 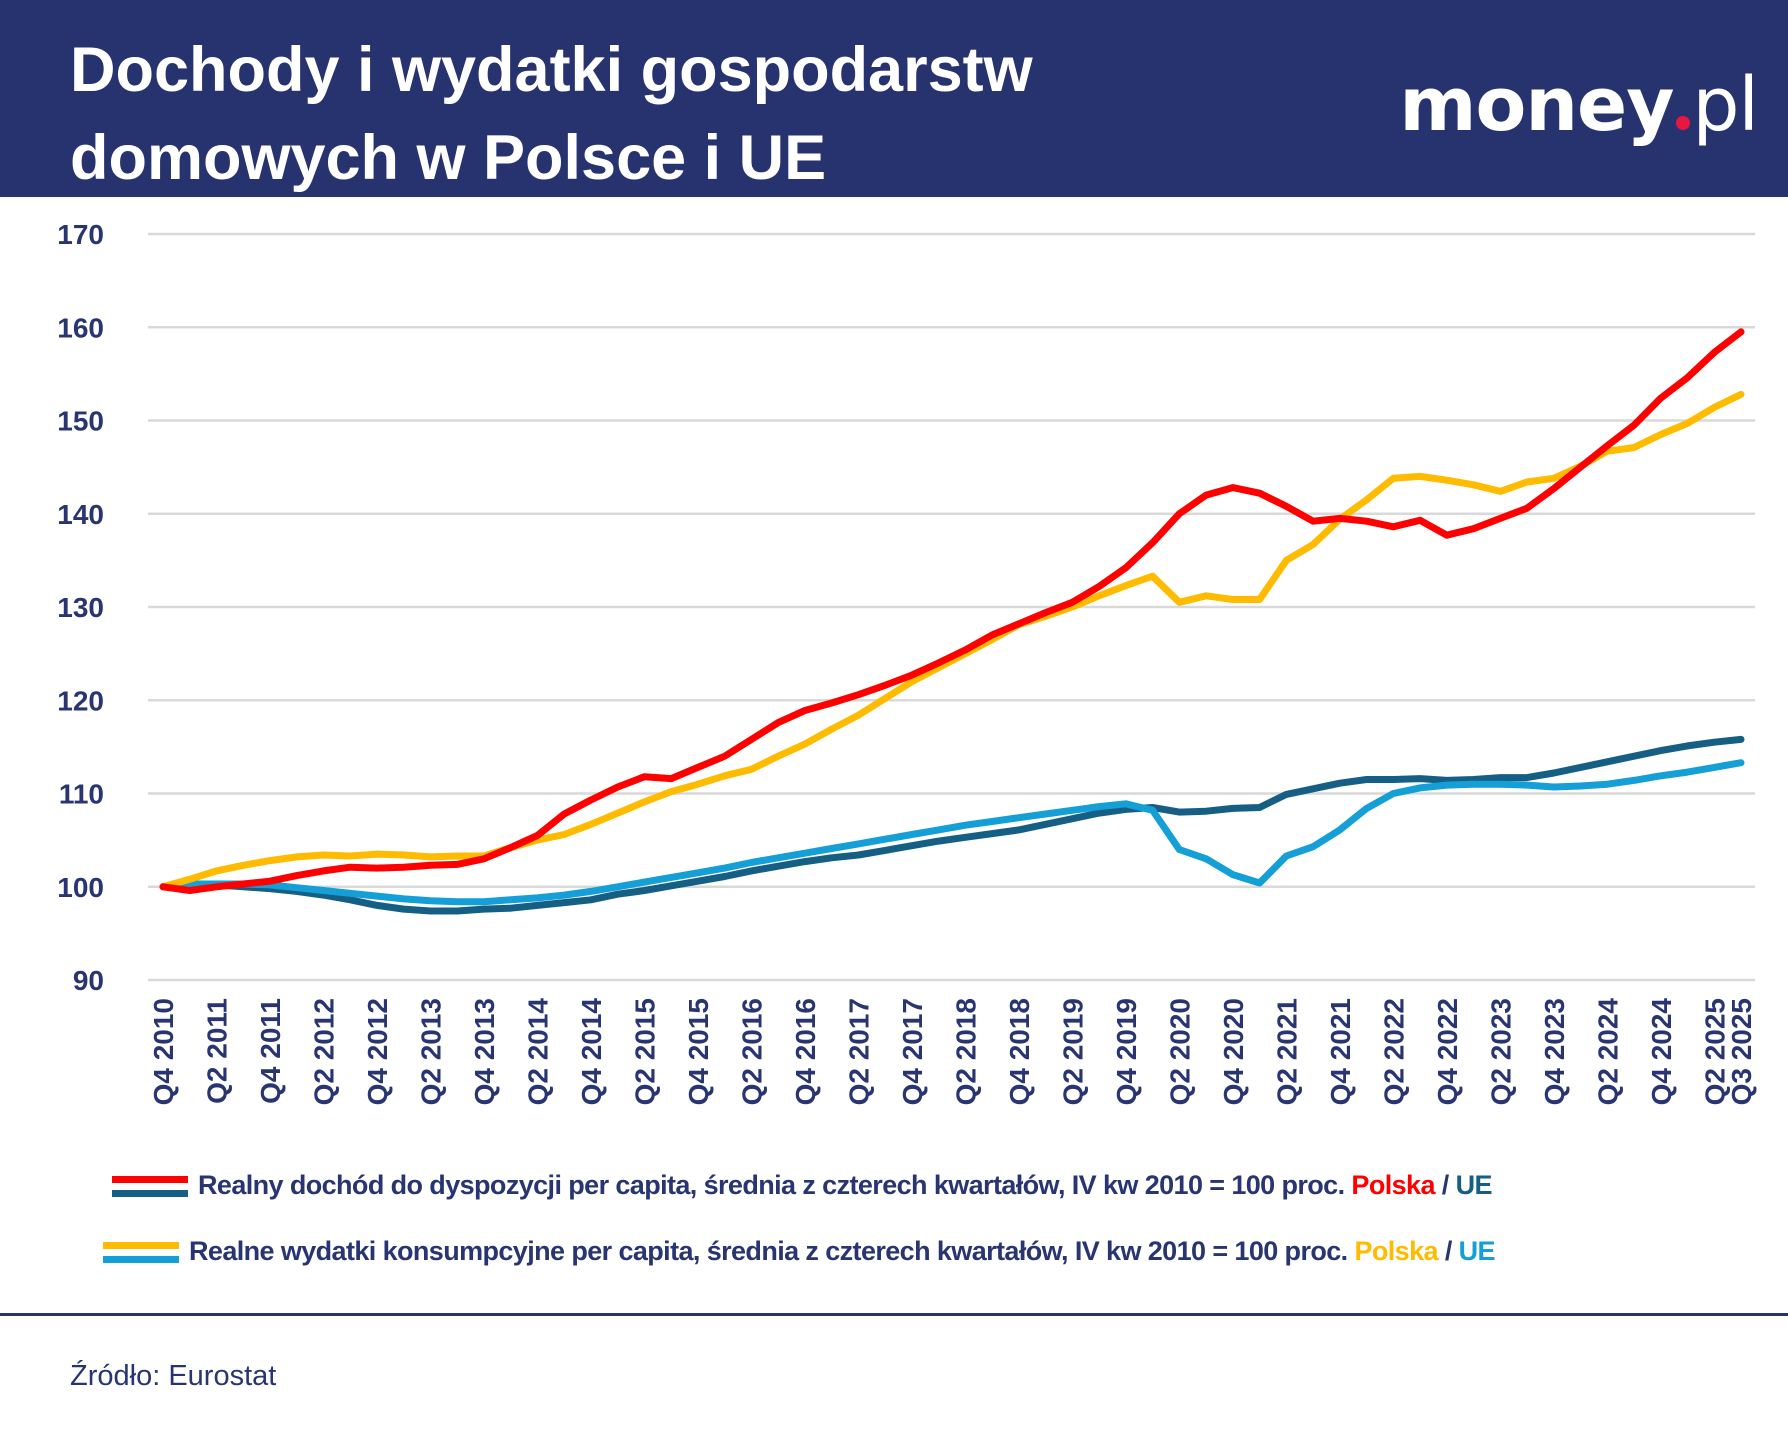 What do you see at coordinates (448, 158) in the screenshot?
I see `title-line-2: domowych w Polsce i UE` at bounding box center [448, 158].